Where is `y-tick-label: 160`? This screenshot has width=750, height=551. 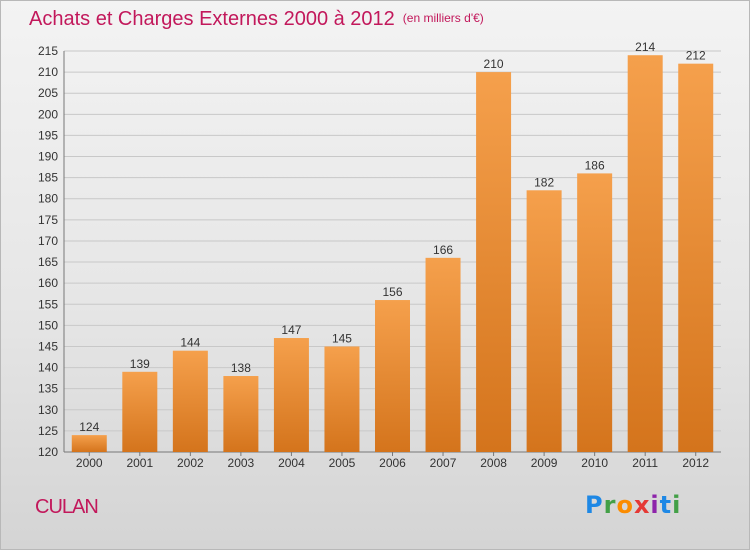 y-tick-label: 160 is located at coordinates (48, 283).